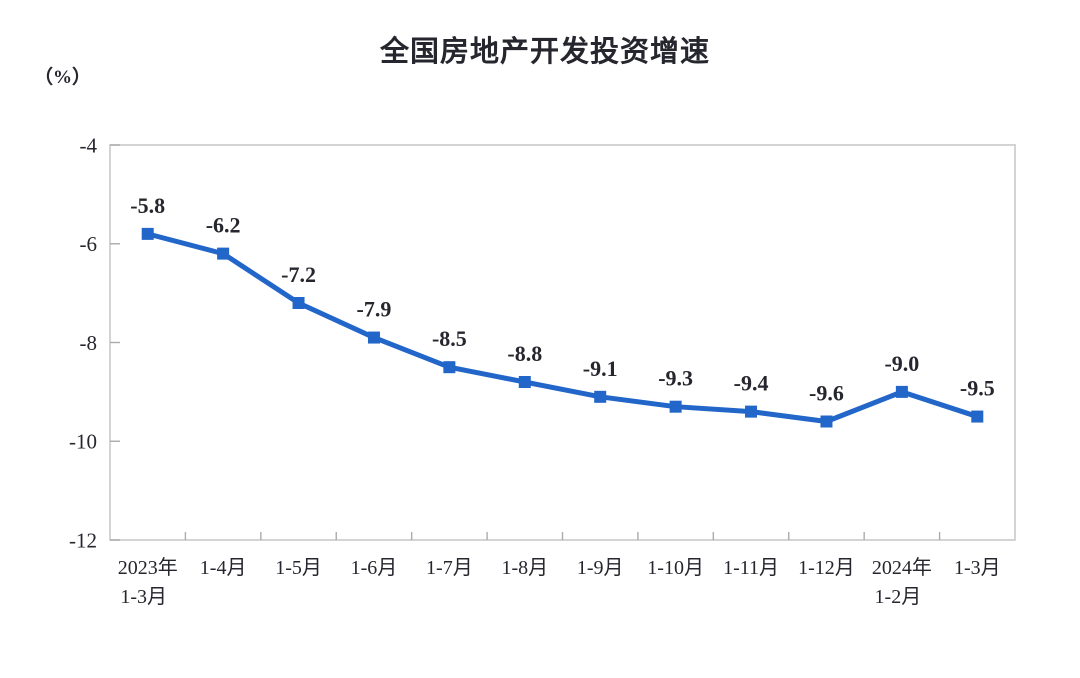 The height and width of the screenshot is (678, 1080). Describe the element at coordinates (449, 568) in the screenshot. I see `x-axis-label: 1-7月` at that location.